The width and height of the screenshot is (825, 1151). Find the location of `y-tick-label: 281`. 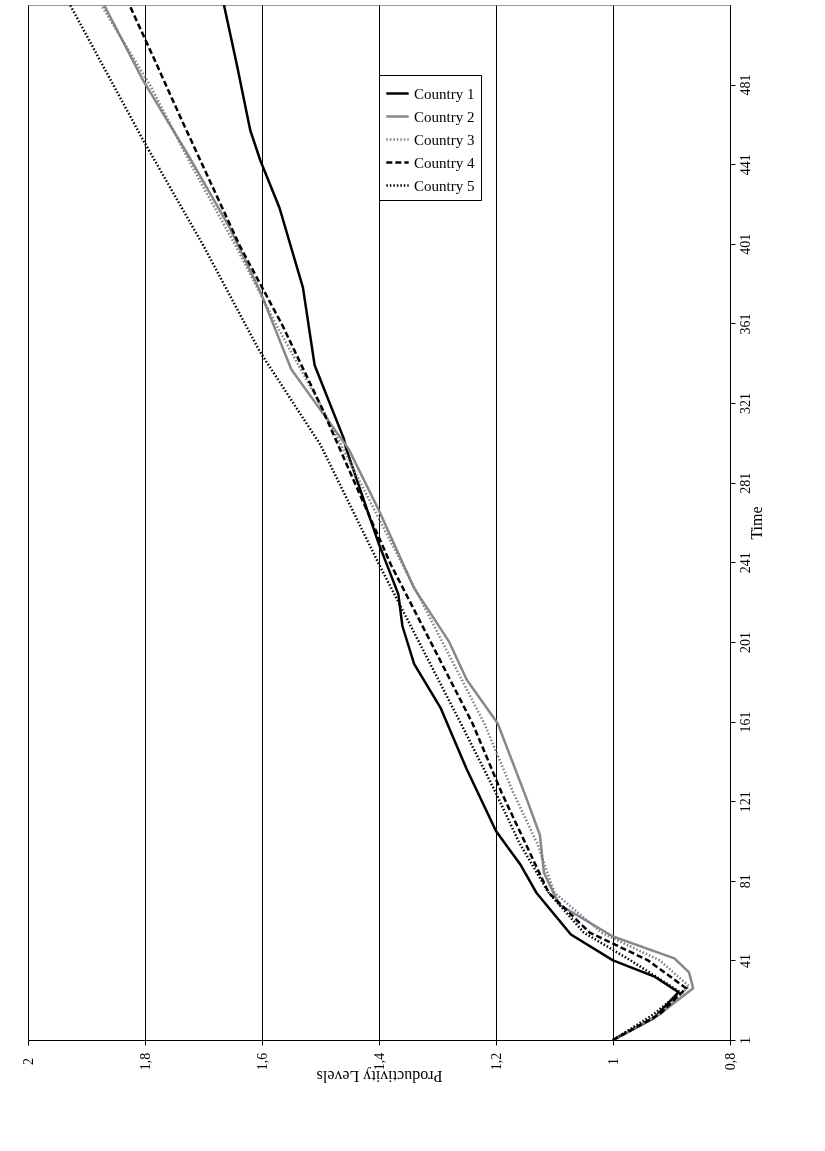

y-tick-label: 281 is located at coordinates (745, 483).